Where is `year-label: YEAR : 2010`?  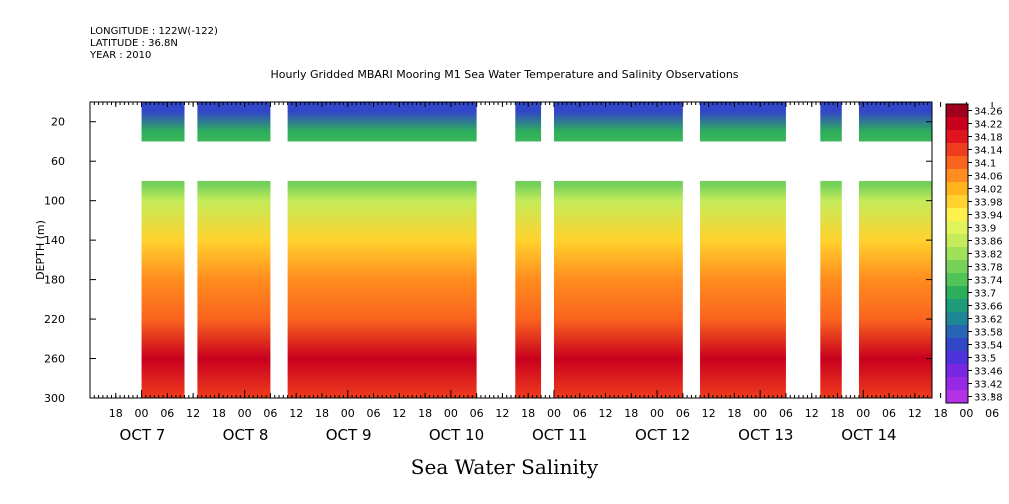 year-label: YEAR : 2010 is located at coordinates (121, 55).